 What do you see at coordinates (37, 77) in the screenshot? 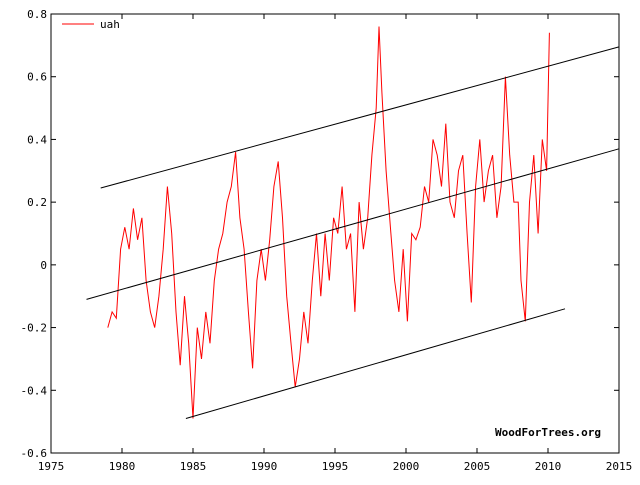
I see `y-tick-label: 0.6` at bounding box center [37, 77].